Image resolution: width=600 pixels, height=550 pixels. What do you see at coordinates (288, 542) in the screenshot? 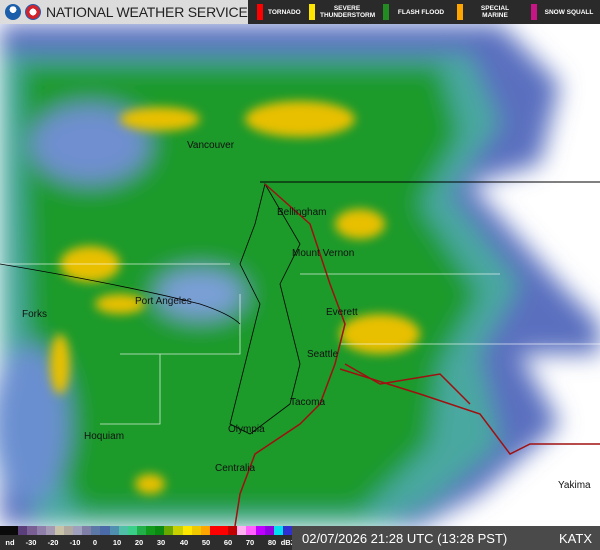
I see `scale-tick: dBZ` at bounding box center [288, 542].